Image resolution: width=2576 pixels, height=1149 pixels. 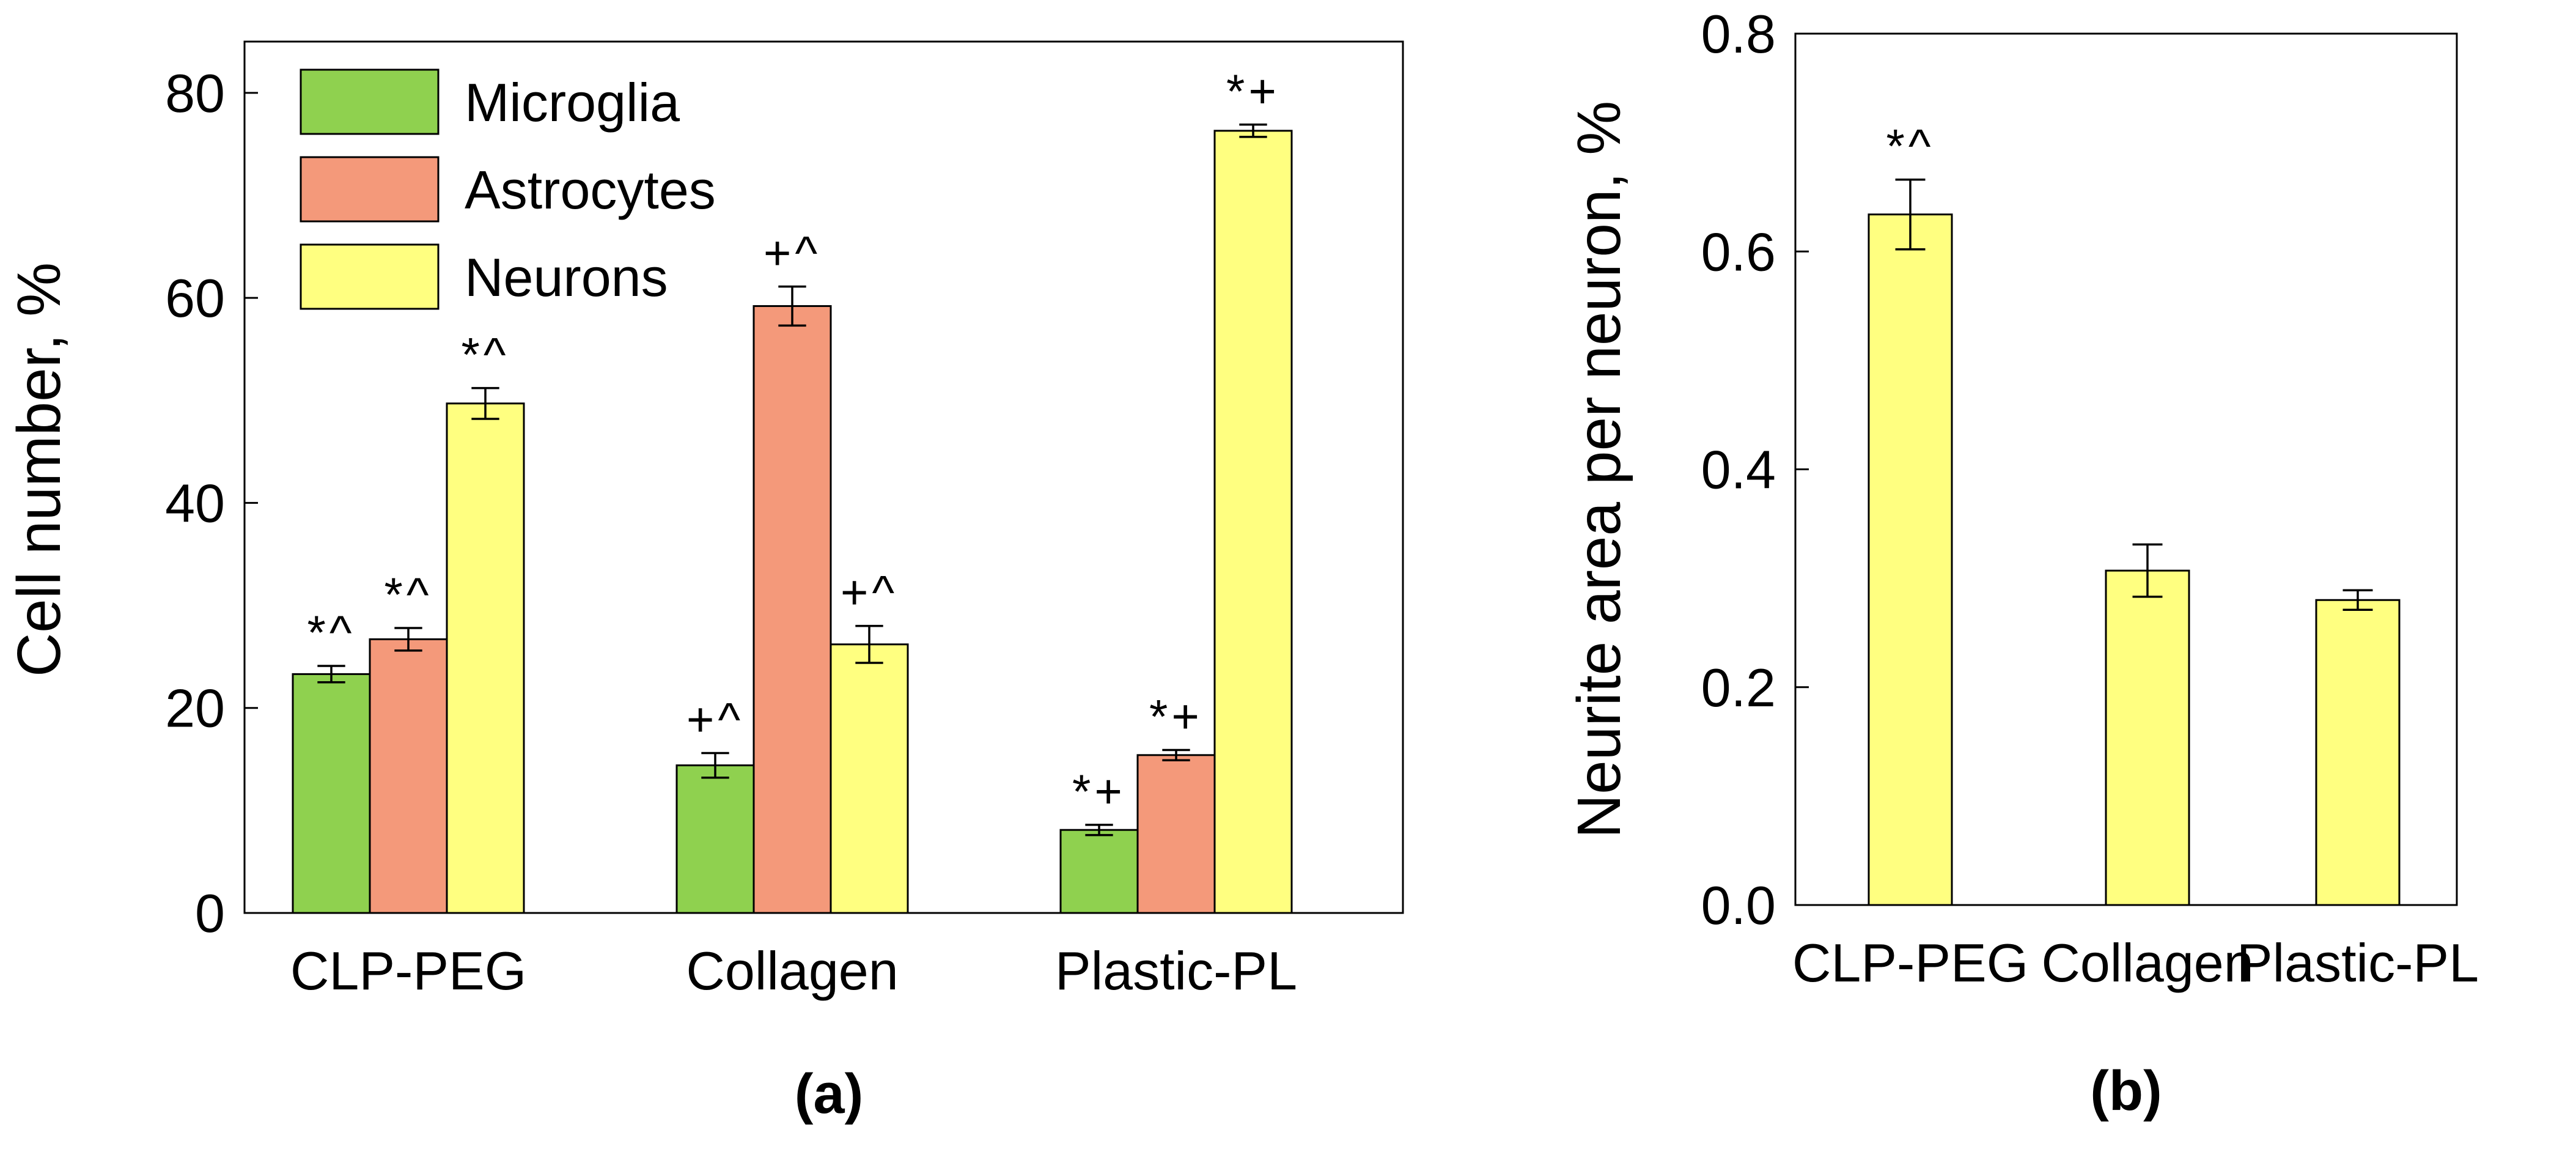 What do you see at coordinates (792, 306) in the screenshot?
I see `panel-a-error-bar-astrocytes-collagen` at bounding box center [792, 306].